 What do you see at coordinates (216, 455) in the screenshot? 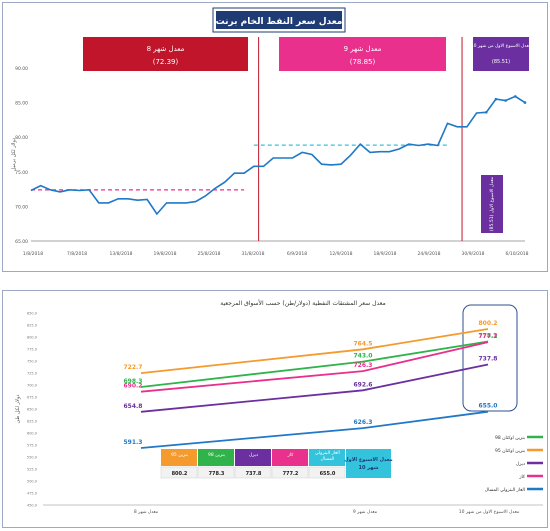
I see `table-header-label: بنزين 98` at bounding box center [216, 455].